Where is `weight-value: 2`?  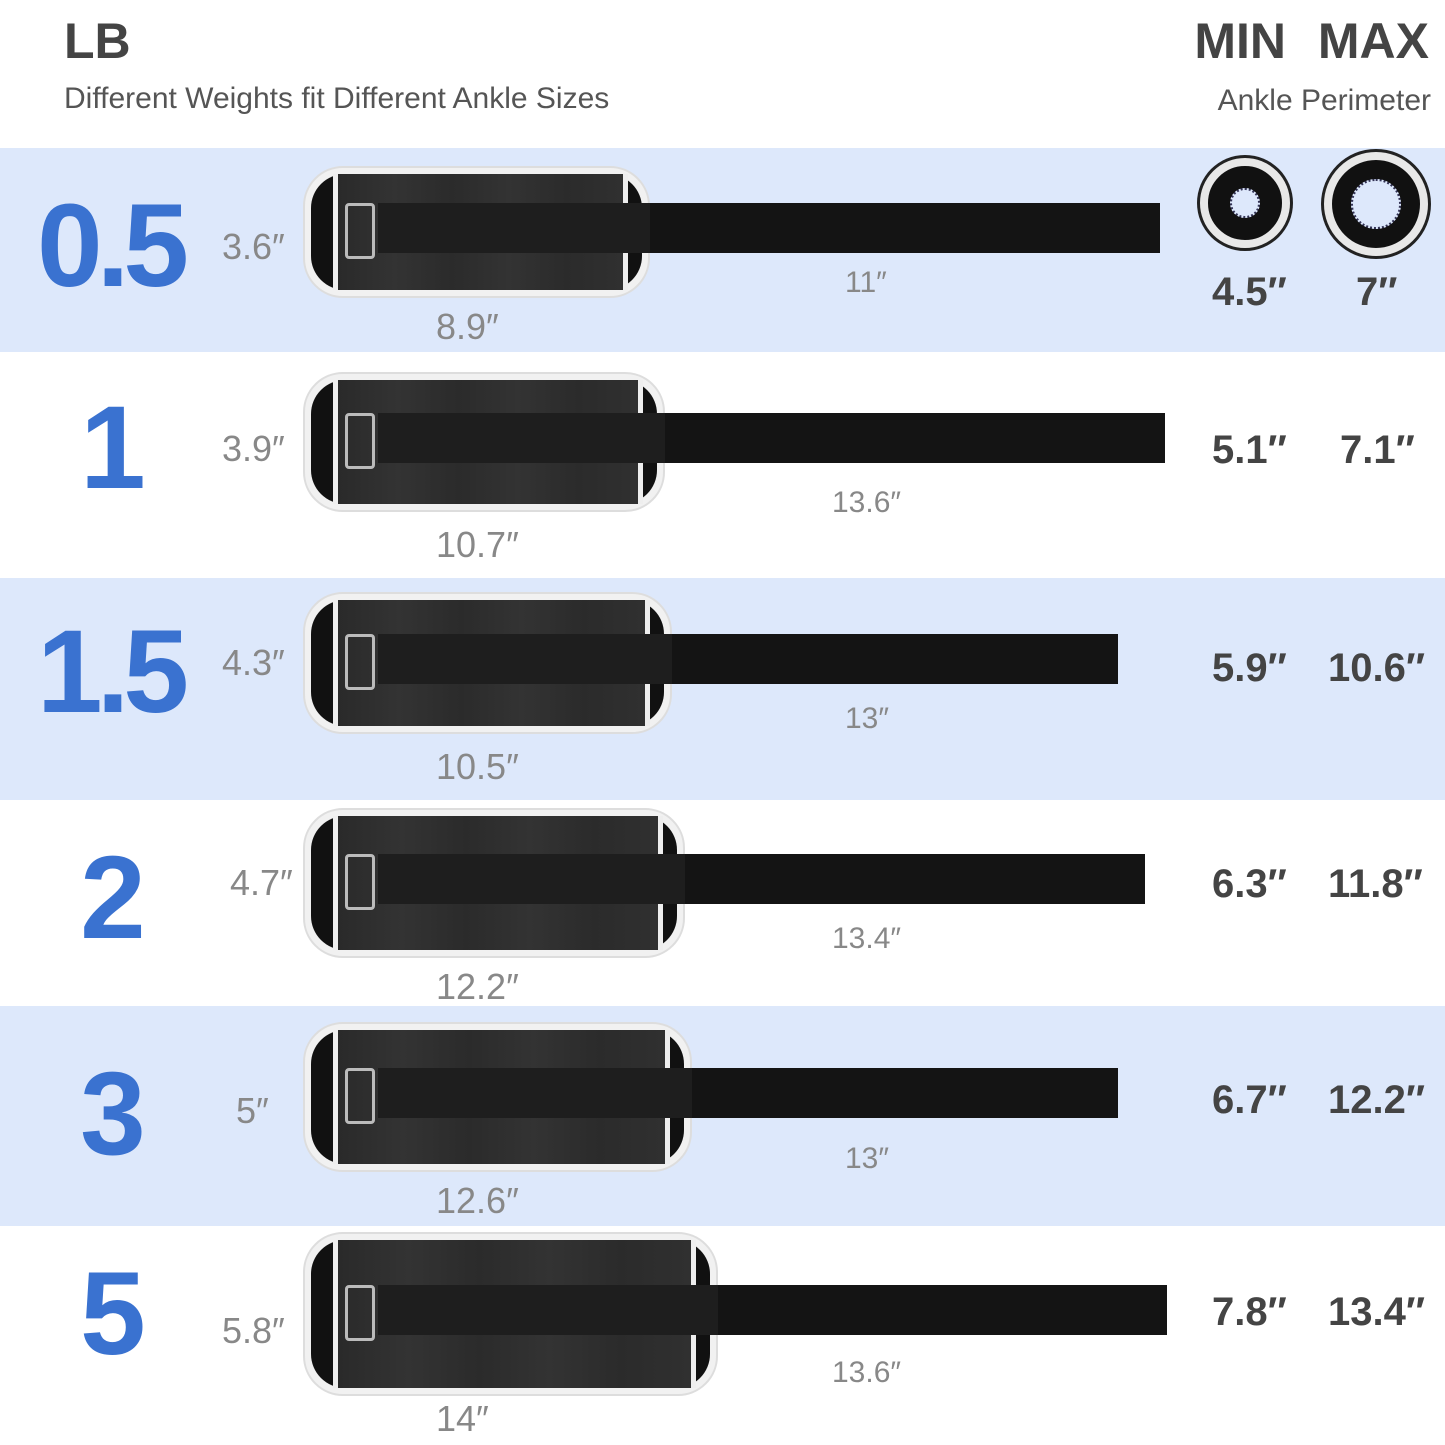 weight-value: 2 is located at coordinates (113, 898).